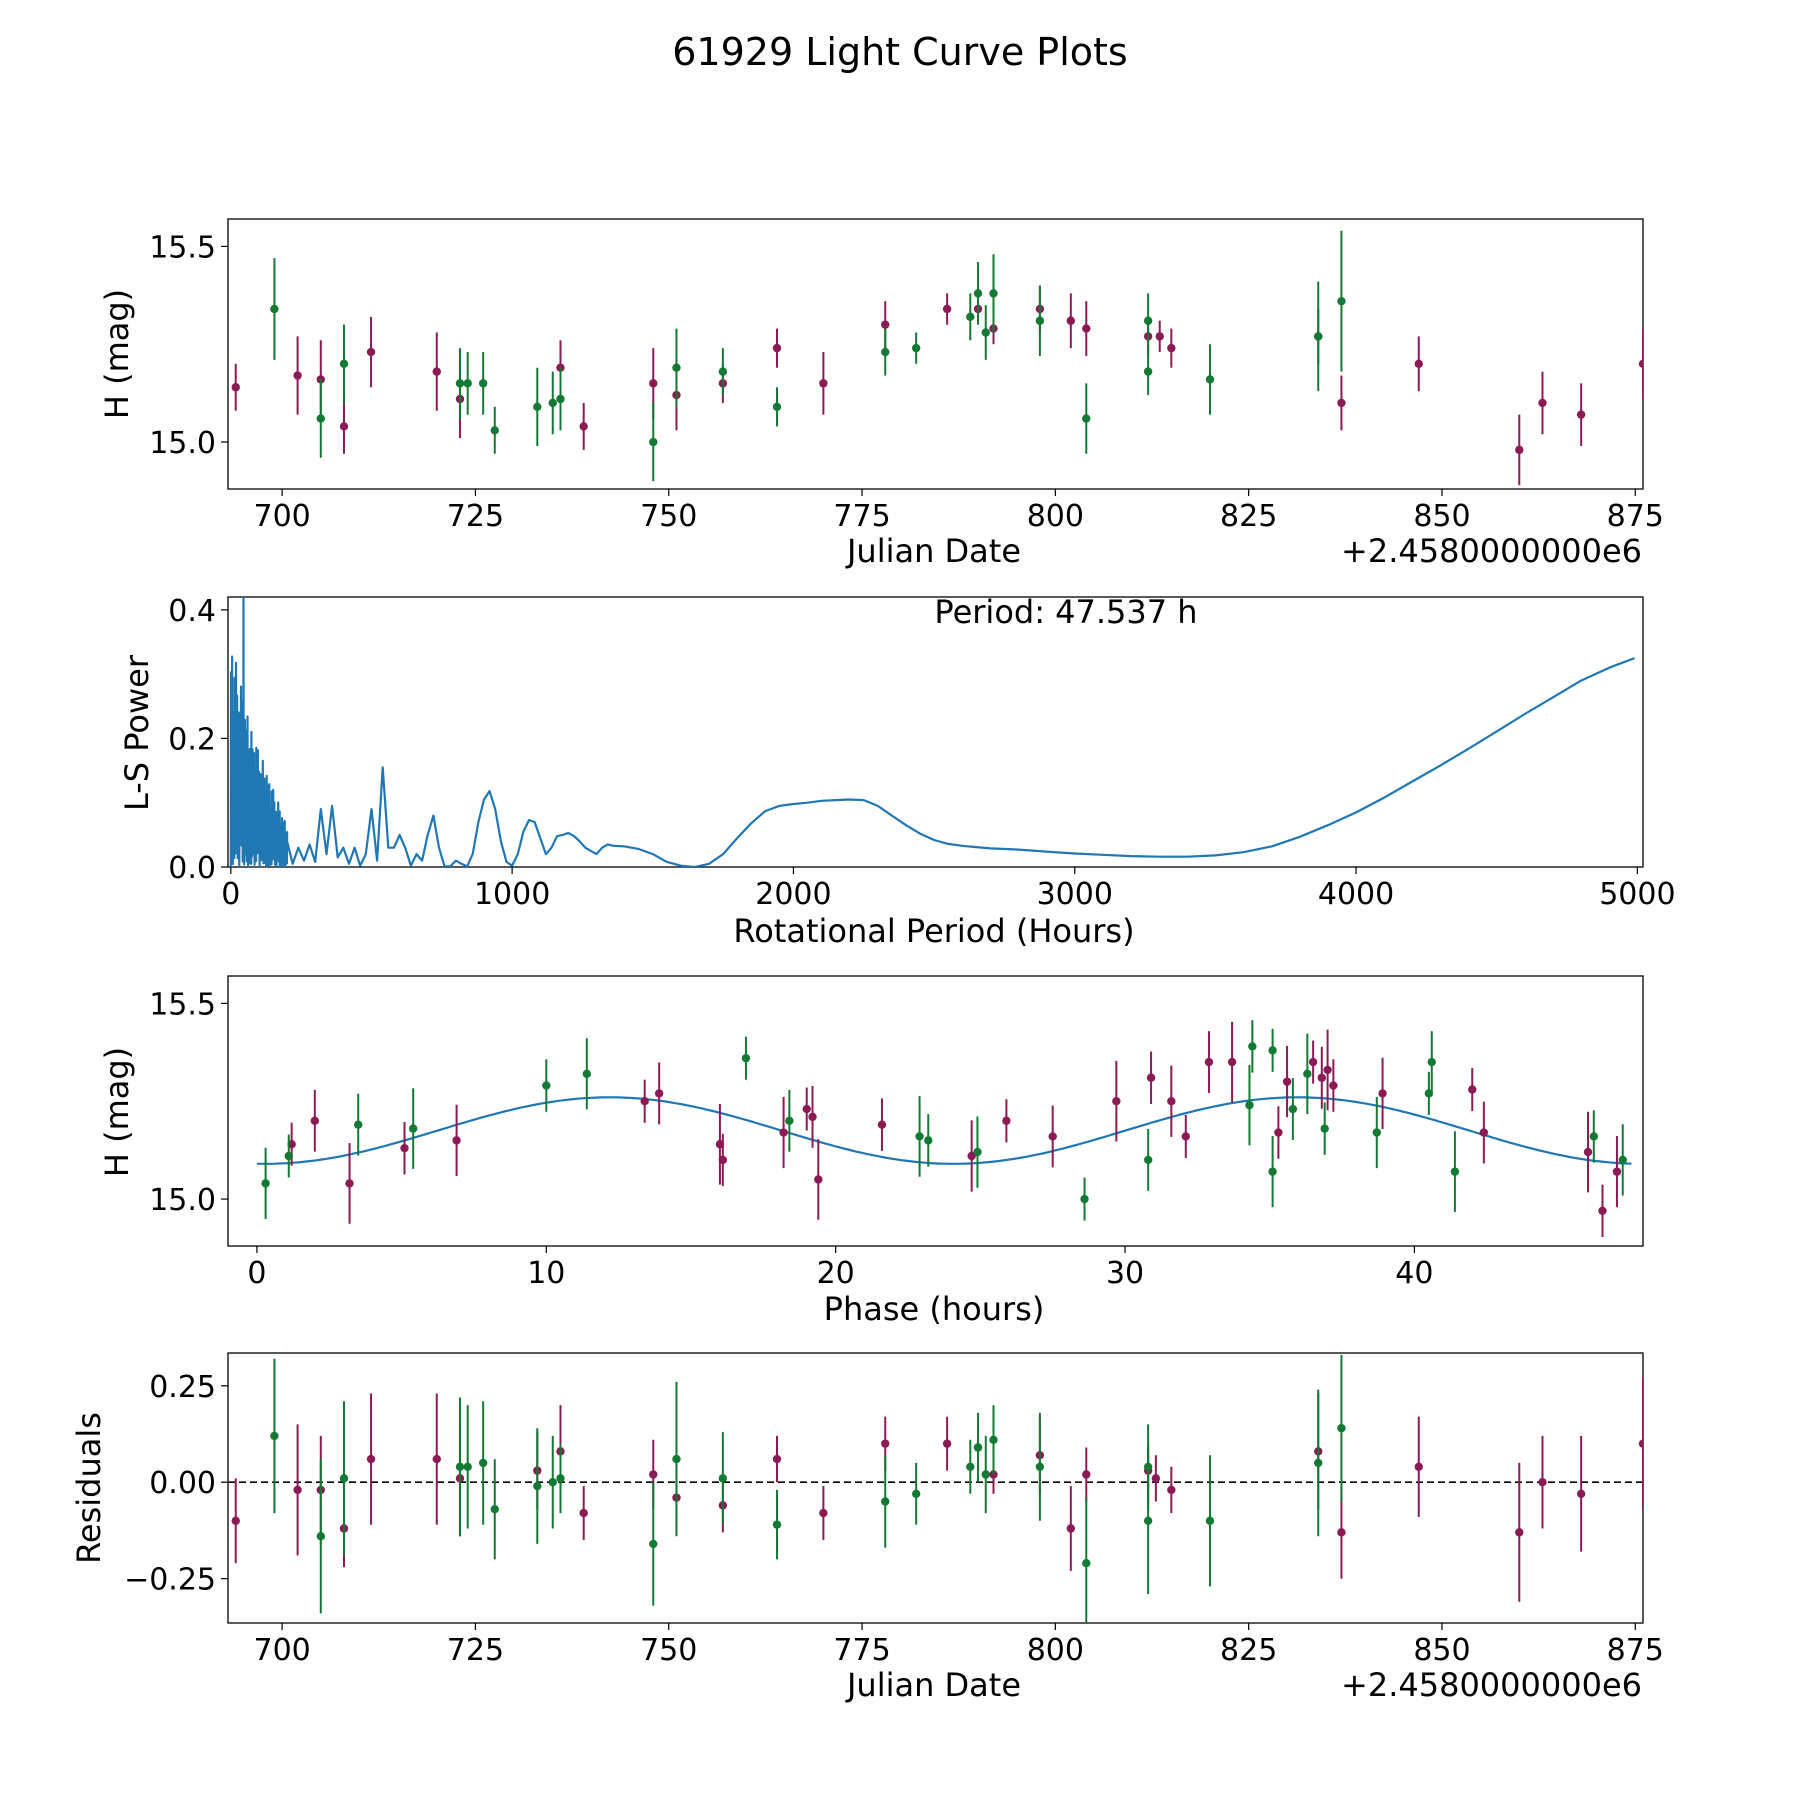 The image size is (1800, 1800). Describe the element at coordinates (230, 894) in the screenshot. I see `x-tick-label: 0` at that location.